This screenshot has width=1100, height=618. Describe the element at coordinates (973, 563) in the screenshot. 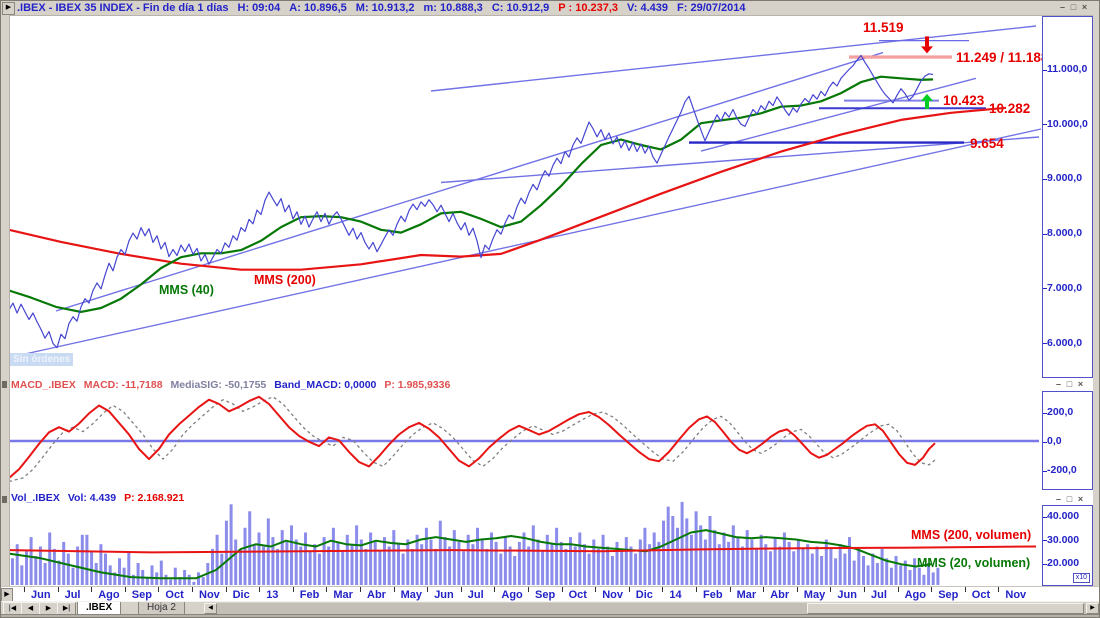

I see `volume-mms-label: MMS (20, volumen)` at that location.